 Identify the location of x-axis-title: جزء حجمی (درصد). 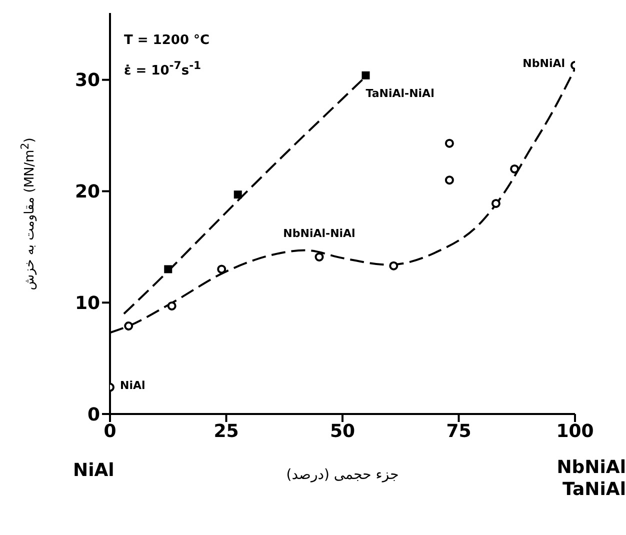
(342, 475).